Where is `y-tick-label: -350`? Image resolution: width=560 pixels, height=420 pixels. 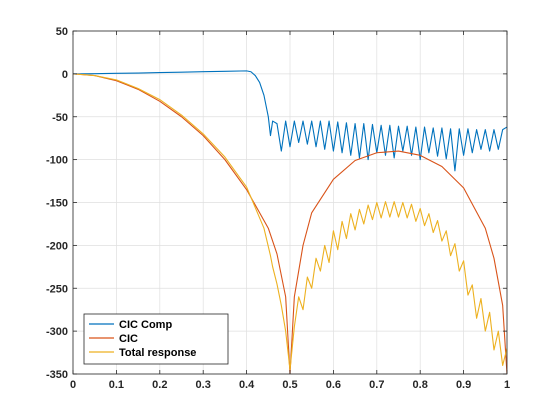 y-tick-label: -350 is located at coordinates (57, 375).